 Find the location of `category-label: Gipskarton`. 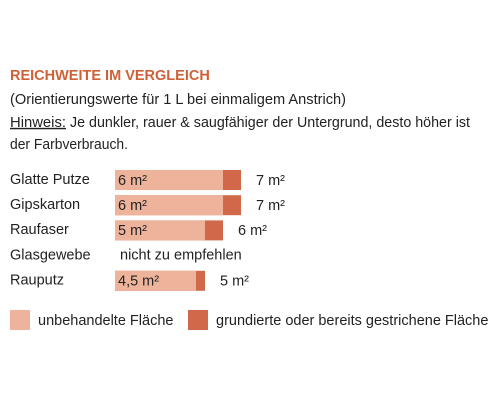

category-label: Gipskarton is located at coordinates (45, 205).